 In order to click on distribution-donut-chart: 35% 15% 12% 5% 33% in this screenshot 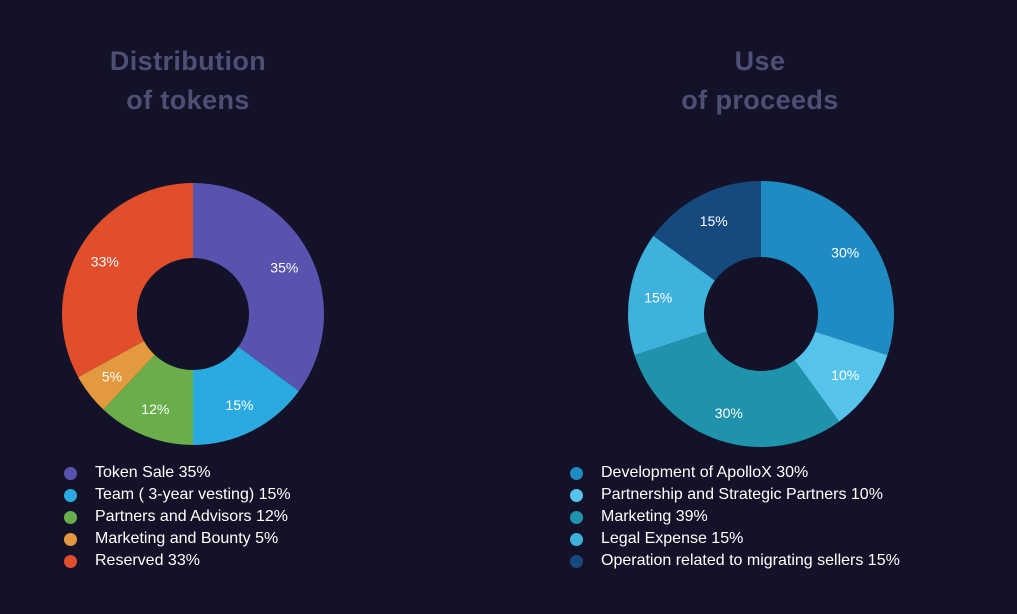, I will do `click(192, 314)`.